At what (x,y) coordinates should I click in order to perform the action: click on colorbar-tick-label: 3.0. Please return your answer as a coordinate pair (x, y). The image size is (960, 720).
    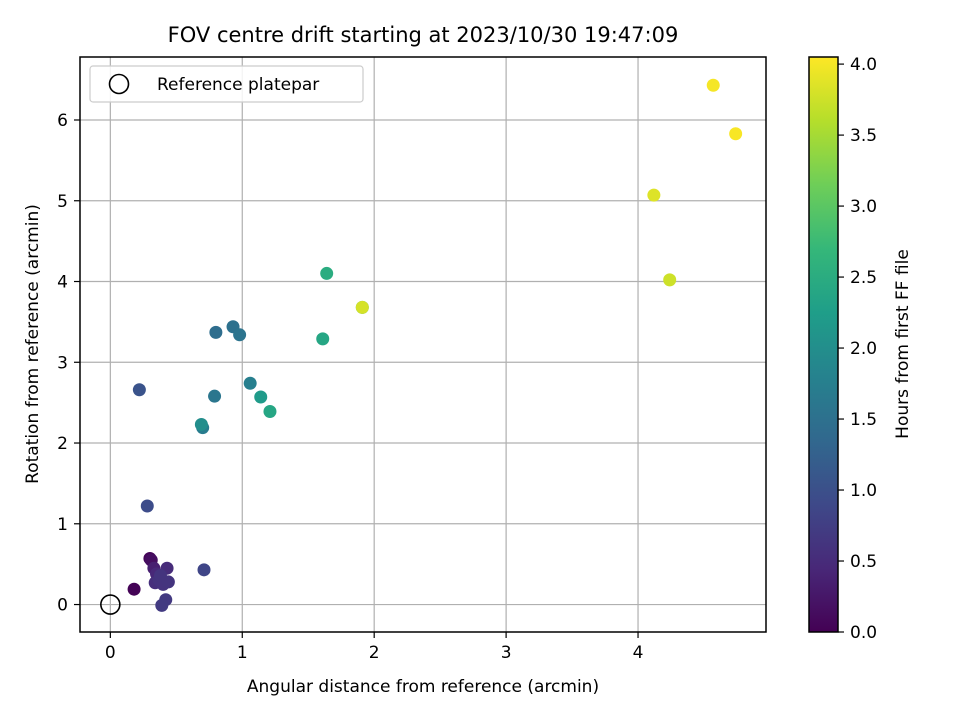
    Looking at the image, I should click on (863, 207).